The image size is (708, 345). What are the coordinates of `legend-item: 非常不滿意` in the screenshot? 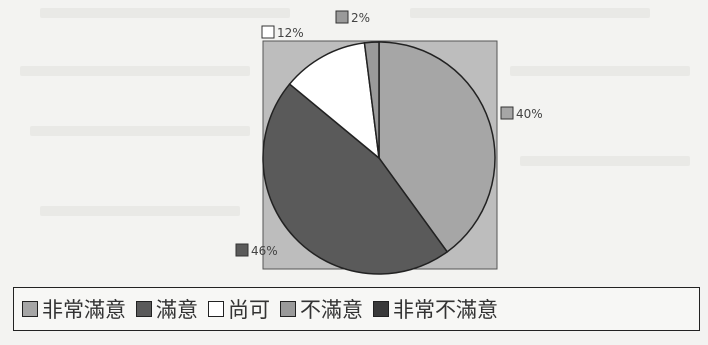 It's located at (435, 309).